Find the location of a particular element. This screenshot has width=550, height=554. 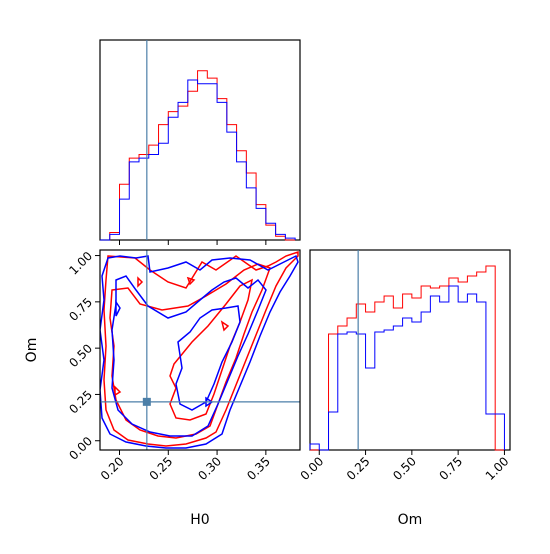

om-blue-histogram is located at coordinates (407, 368).